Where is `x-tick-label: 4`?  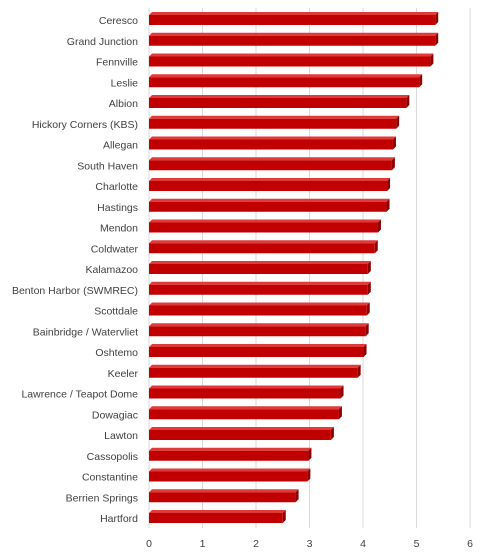 x-tick-label: 4 is located at coordinates (363, 544).